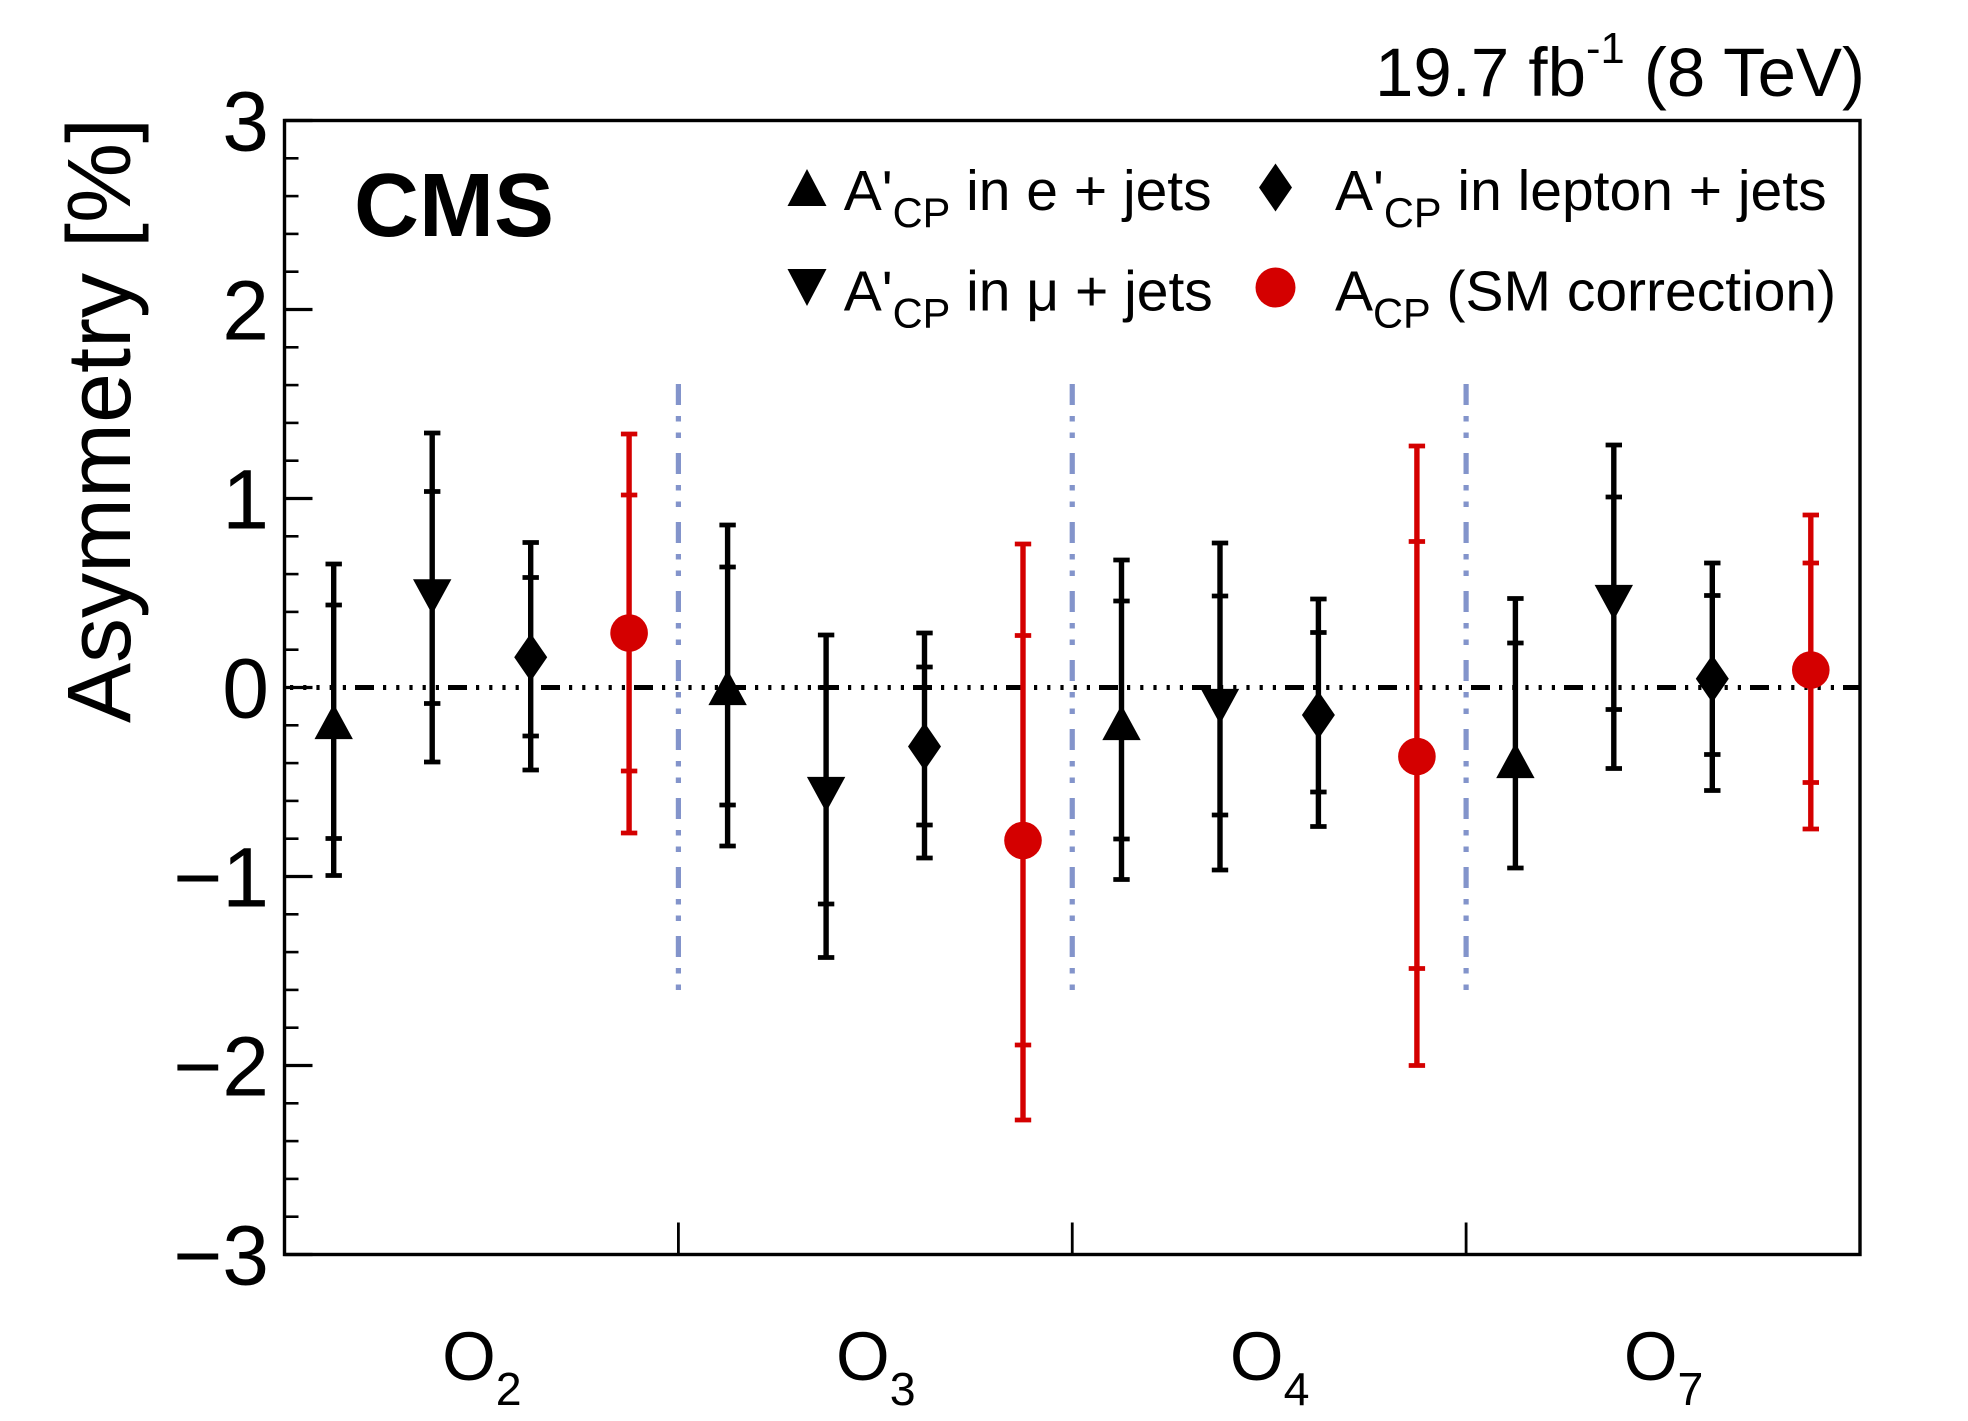 The image size is (1968, 1421). Describe the element at coordinates (245, 500) in the screenshot. I see `svg-text: 1` at that location.